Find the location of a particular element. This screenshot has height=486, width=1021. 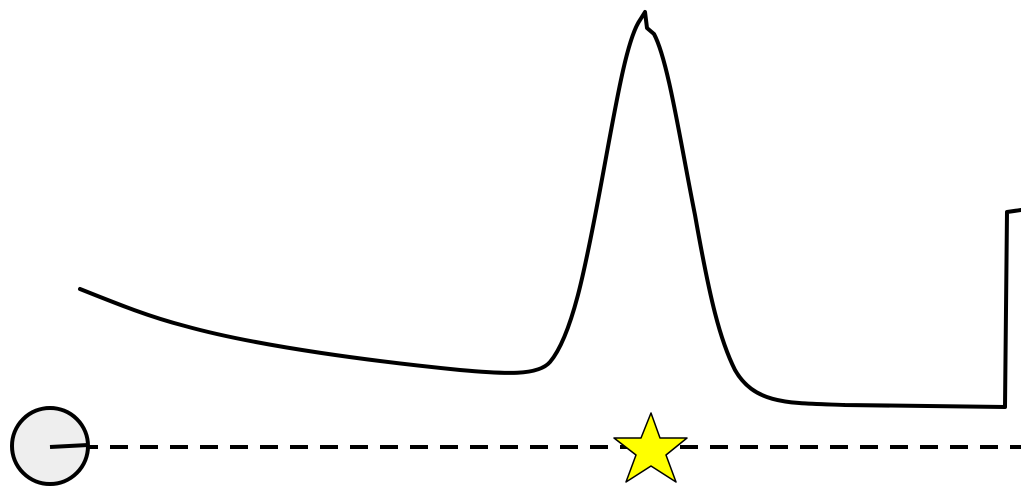

ball-aim-handle is located at coordinates (69, 446).